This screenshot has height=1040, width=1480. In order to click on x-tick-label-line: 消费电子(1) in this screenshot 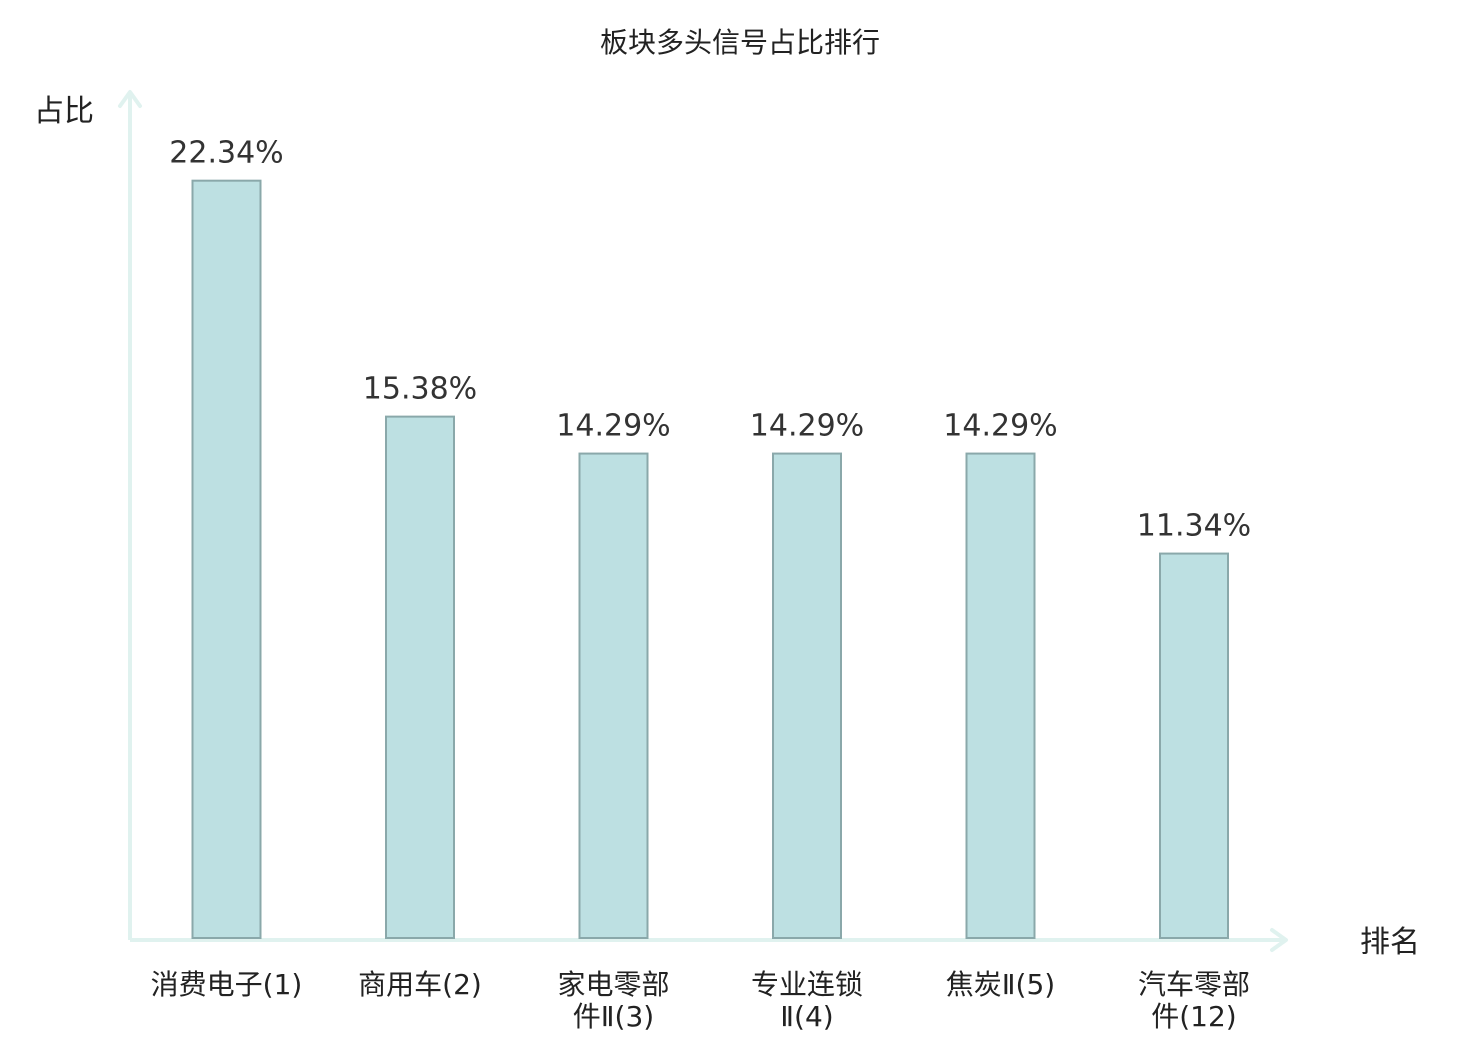, I will do `click(227, 984)`.